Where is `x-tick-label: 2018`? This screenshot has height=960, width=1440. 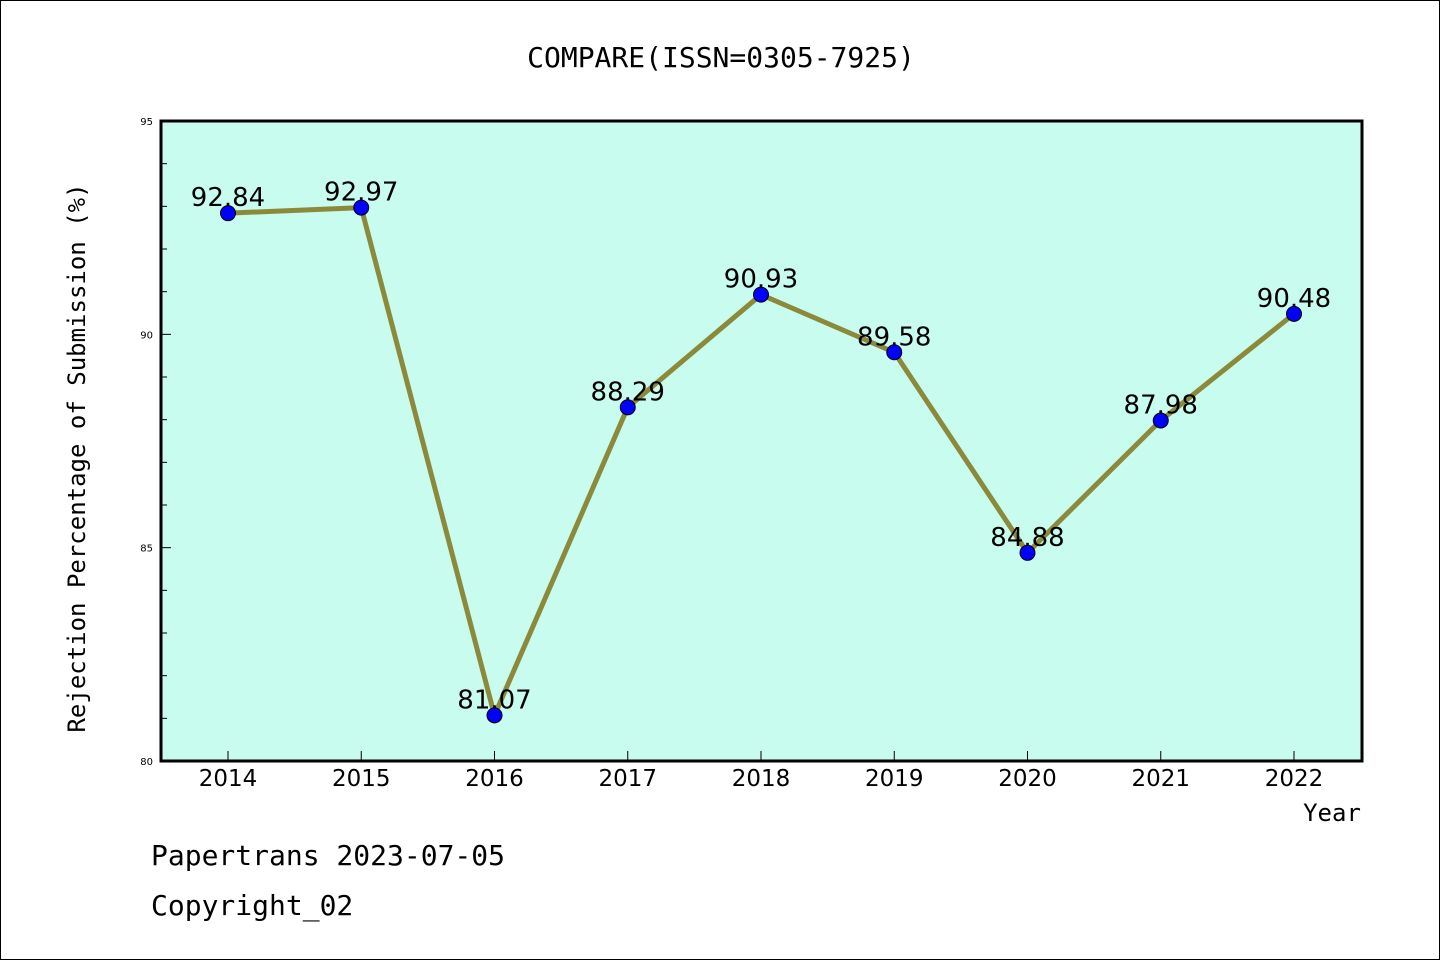 x-tick-label: 2018 is located at coordinates (761, 779).